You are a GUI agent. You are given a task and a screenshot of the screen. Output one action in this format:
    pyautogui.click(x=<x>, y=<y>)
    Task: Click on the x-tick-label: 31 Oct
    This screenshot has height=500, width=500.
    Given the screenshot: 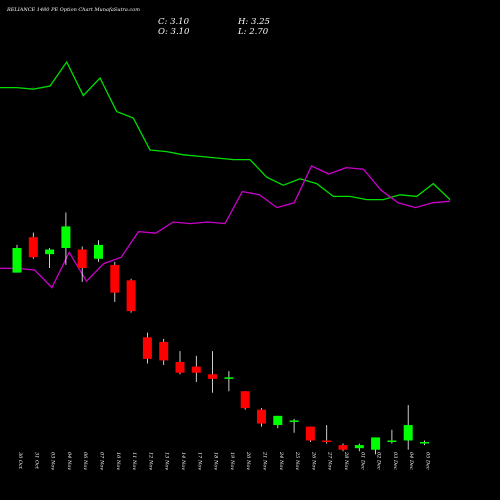 What is the action you would take?
    pyautogui.click(x=36, y=461)
    